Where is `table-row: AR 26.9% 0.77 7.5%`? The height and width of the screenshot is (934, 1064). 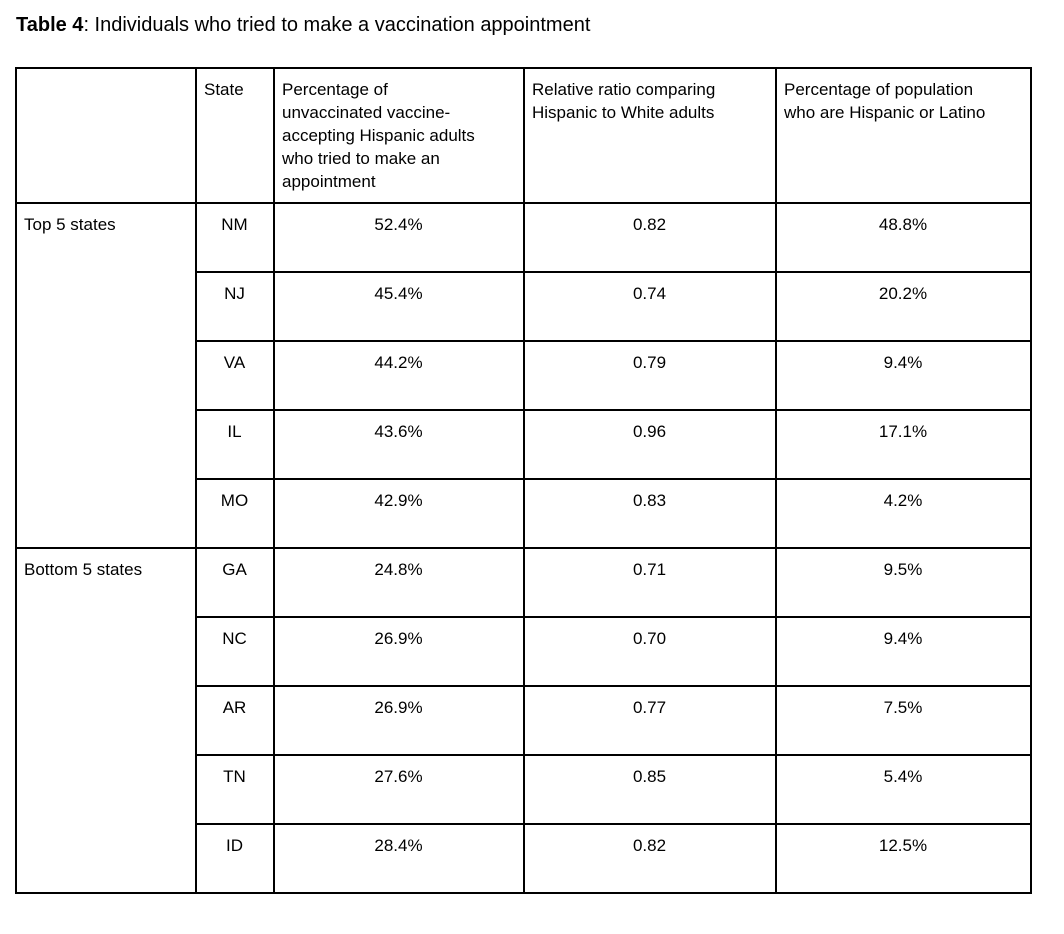 table-row: AR 26.9% 0.77 7.5% is located at coordinates (524, 720).